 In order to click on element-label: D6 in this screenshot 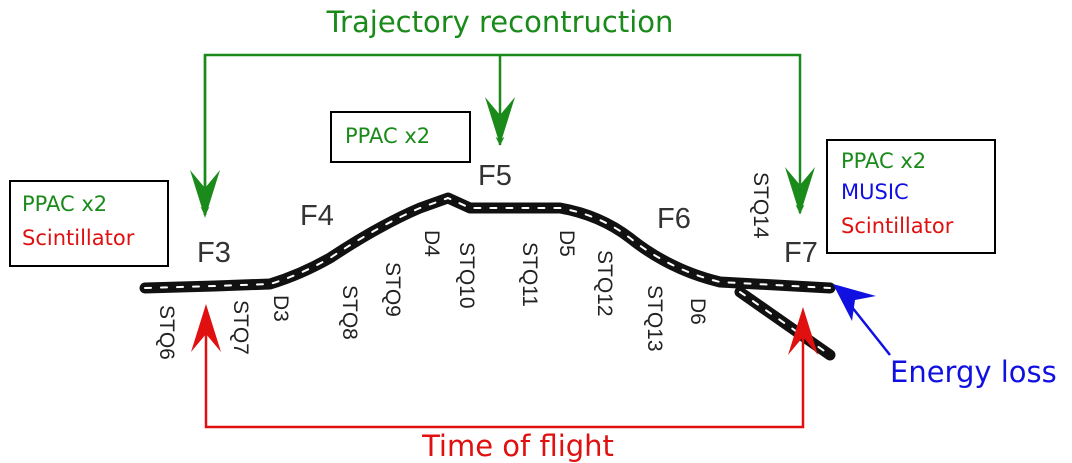, I will do `click(697, 311)`.